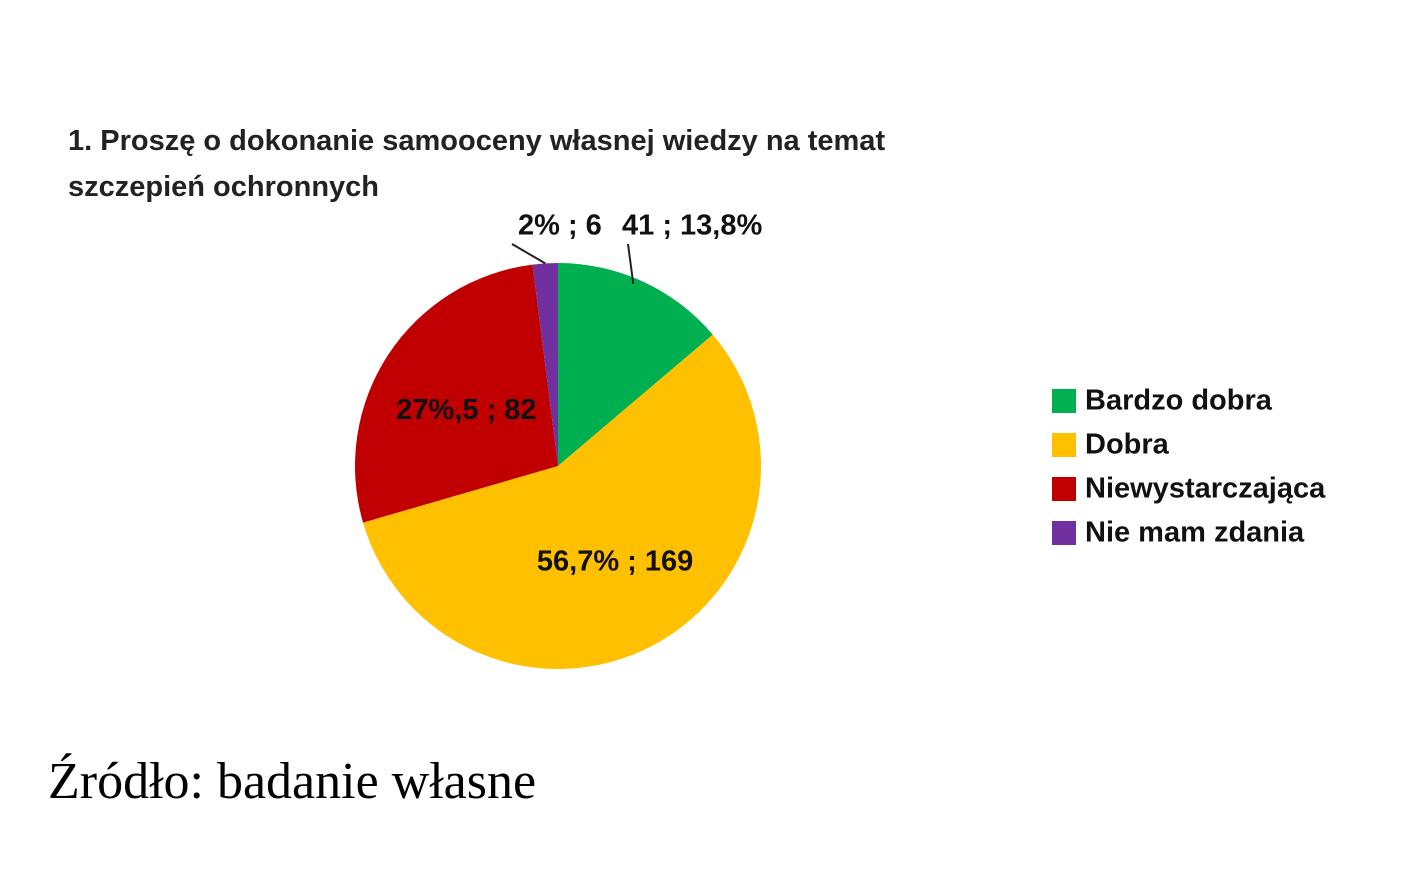  I want to click on legend-label: Bardzo dobra, so click(1179, 401).